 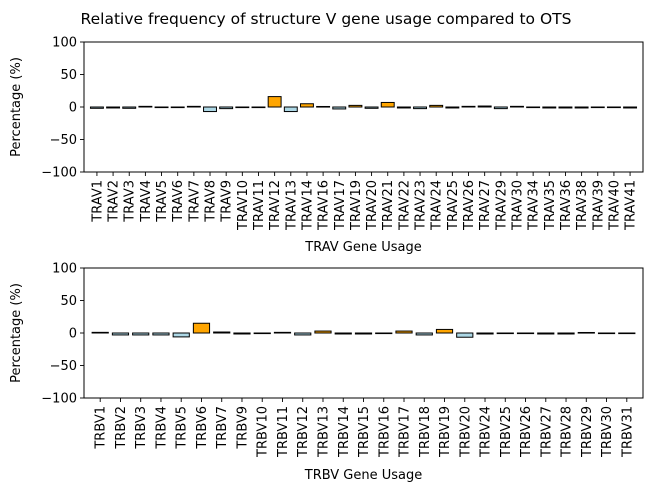 I want to click on x-tick-label: TRBV10, so click(x=263, y=432).